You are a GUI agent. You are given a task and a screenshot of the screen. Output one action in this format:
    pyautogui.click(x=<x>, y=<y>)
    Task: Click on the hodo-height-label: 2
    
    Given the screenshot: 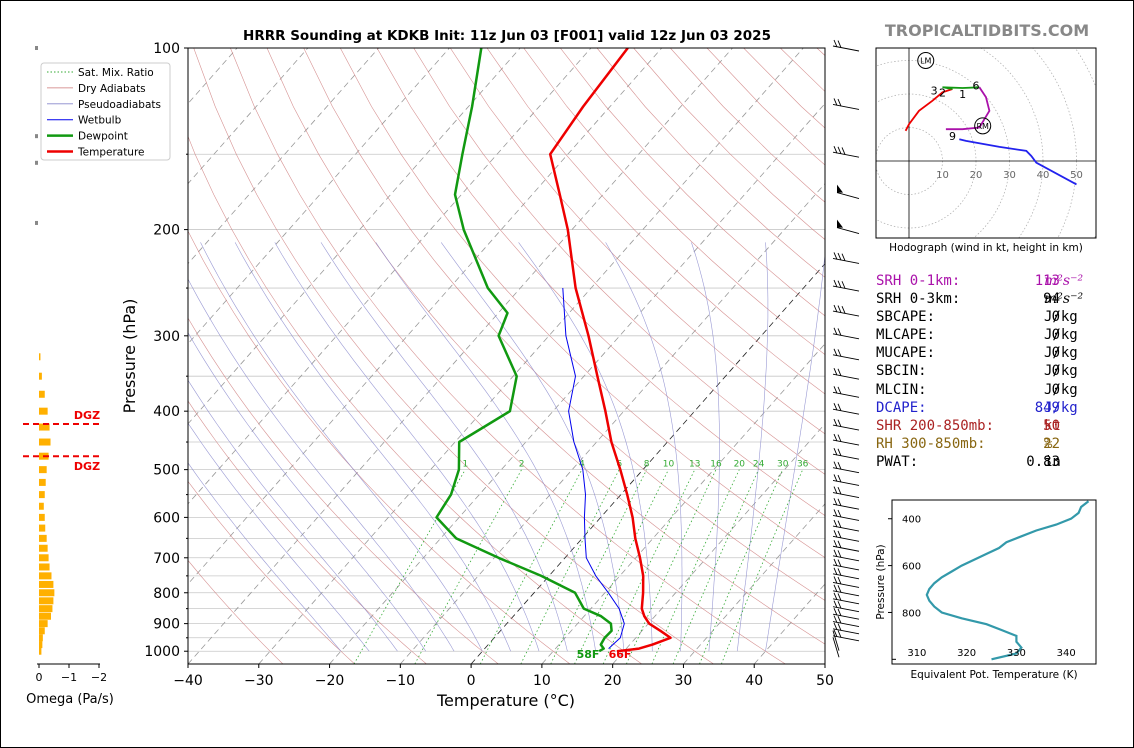 What is the action you would take?
    pyautogui.click(x=942, y=92)
    